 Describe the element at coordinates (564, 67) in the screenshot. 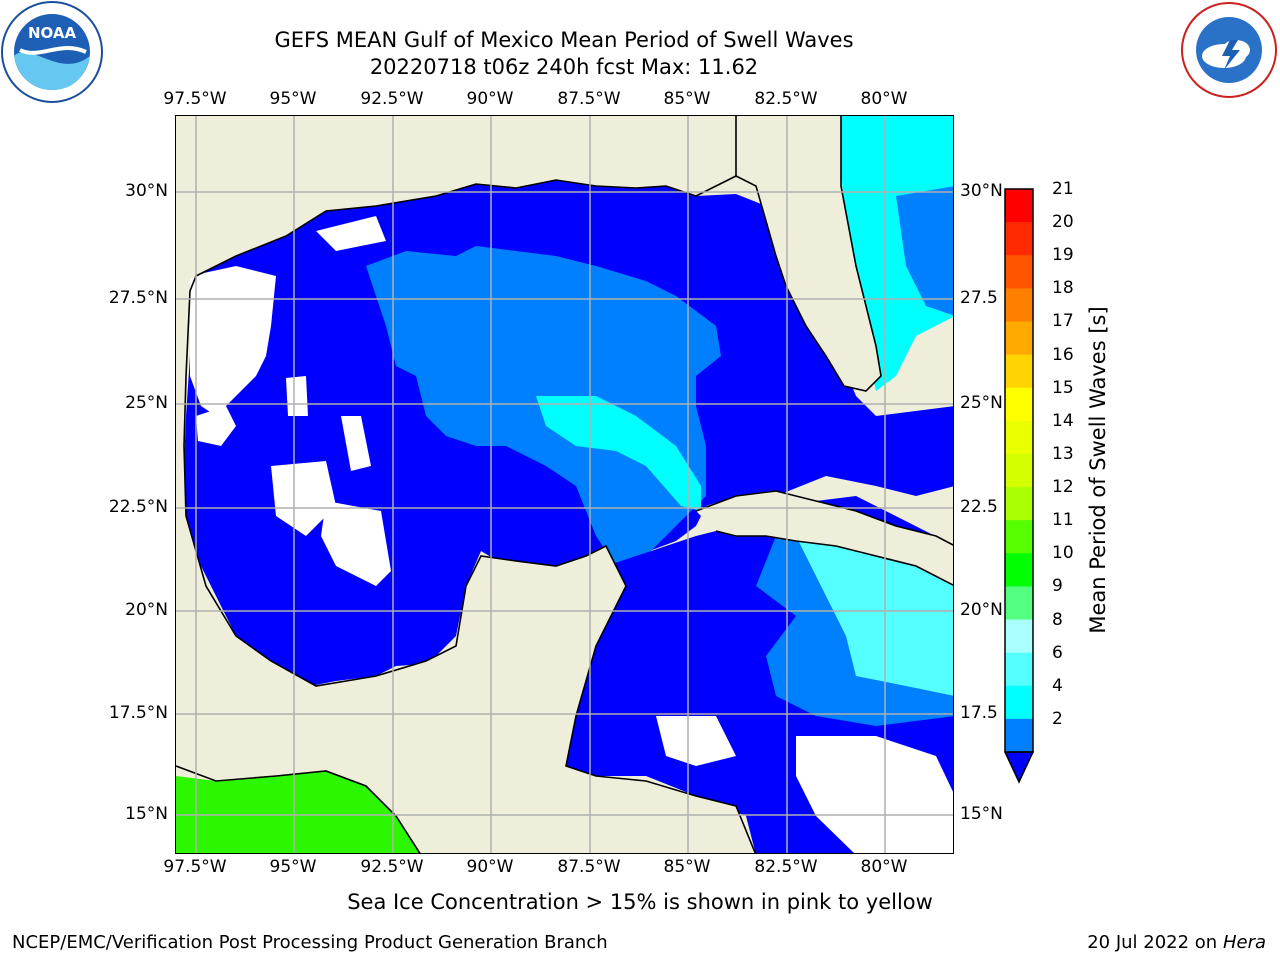

I see `chart-subtitle: 20220718 t06z 240h fcst Max: 11.62` at that location.